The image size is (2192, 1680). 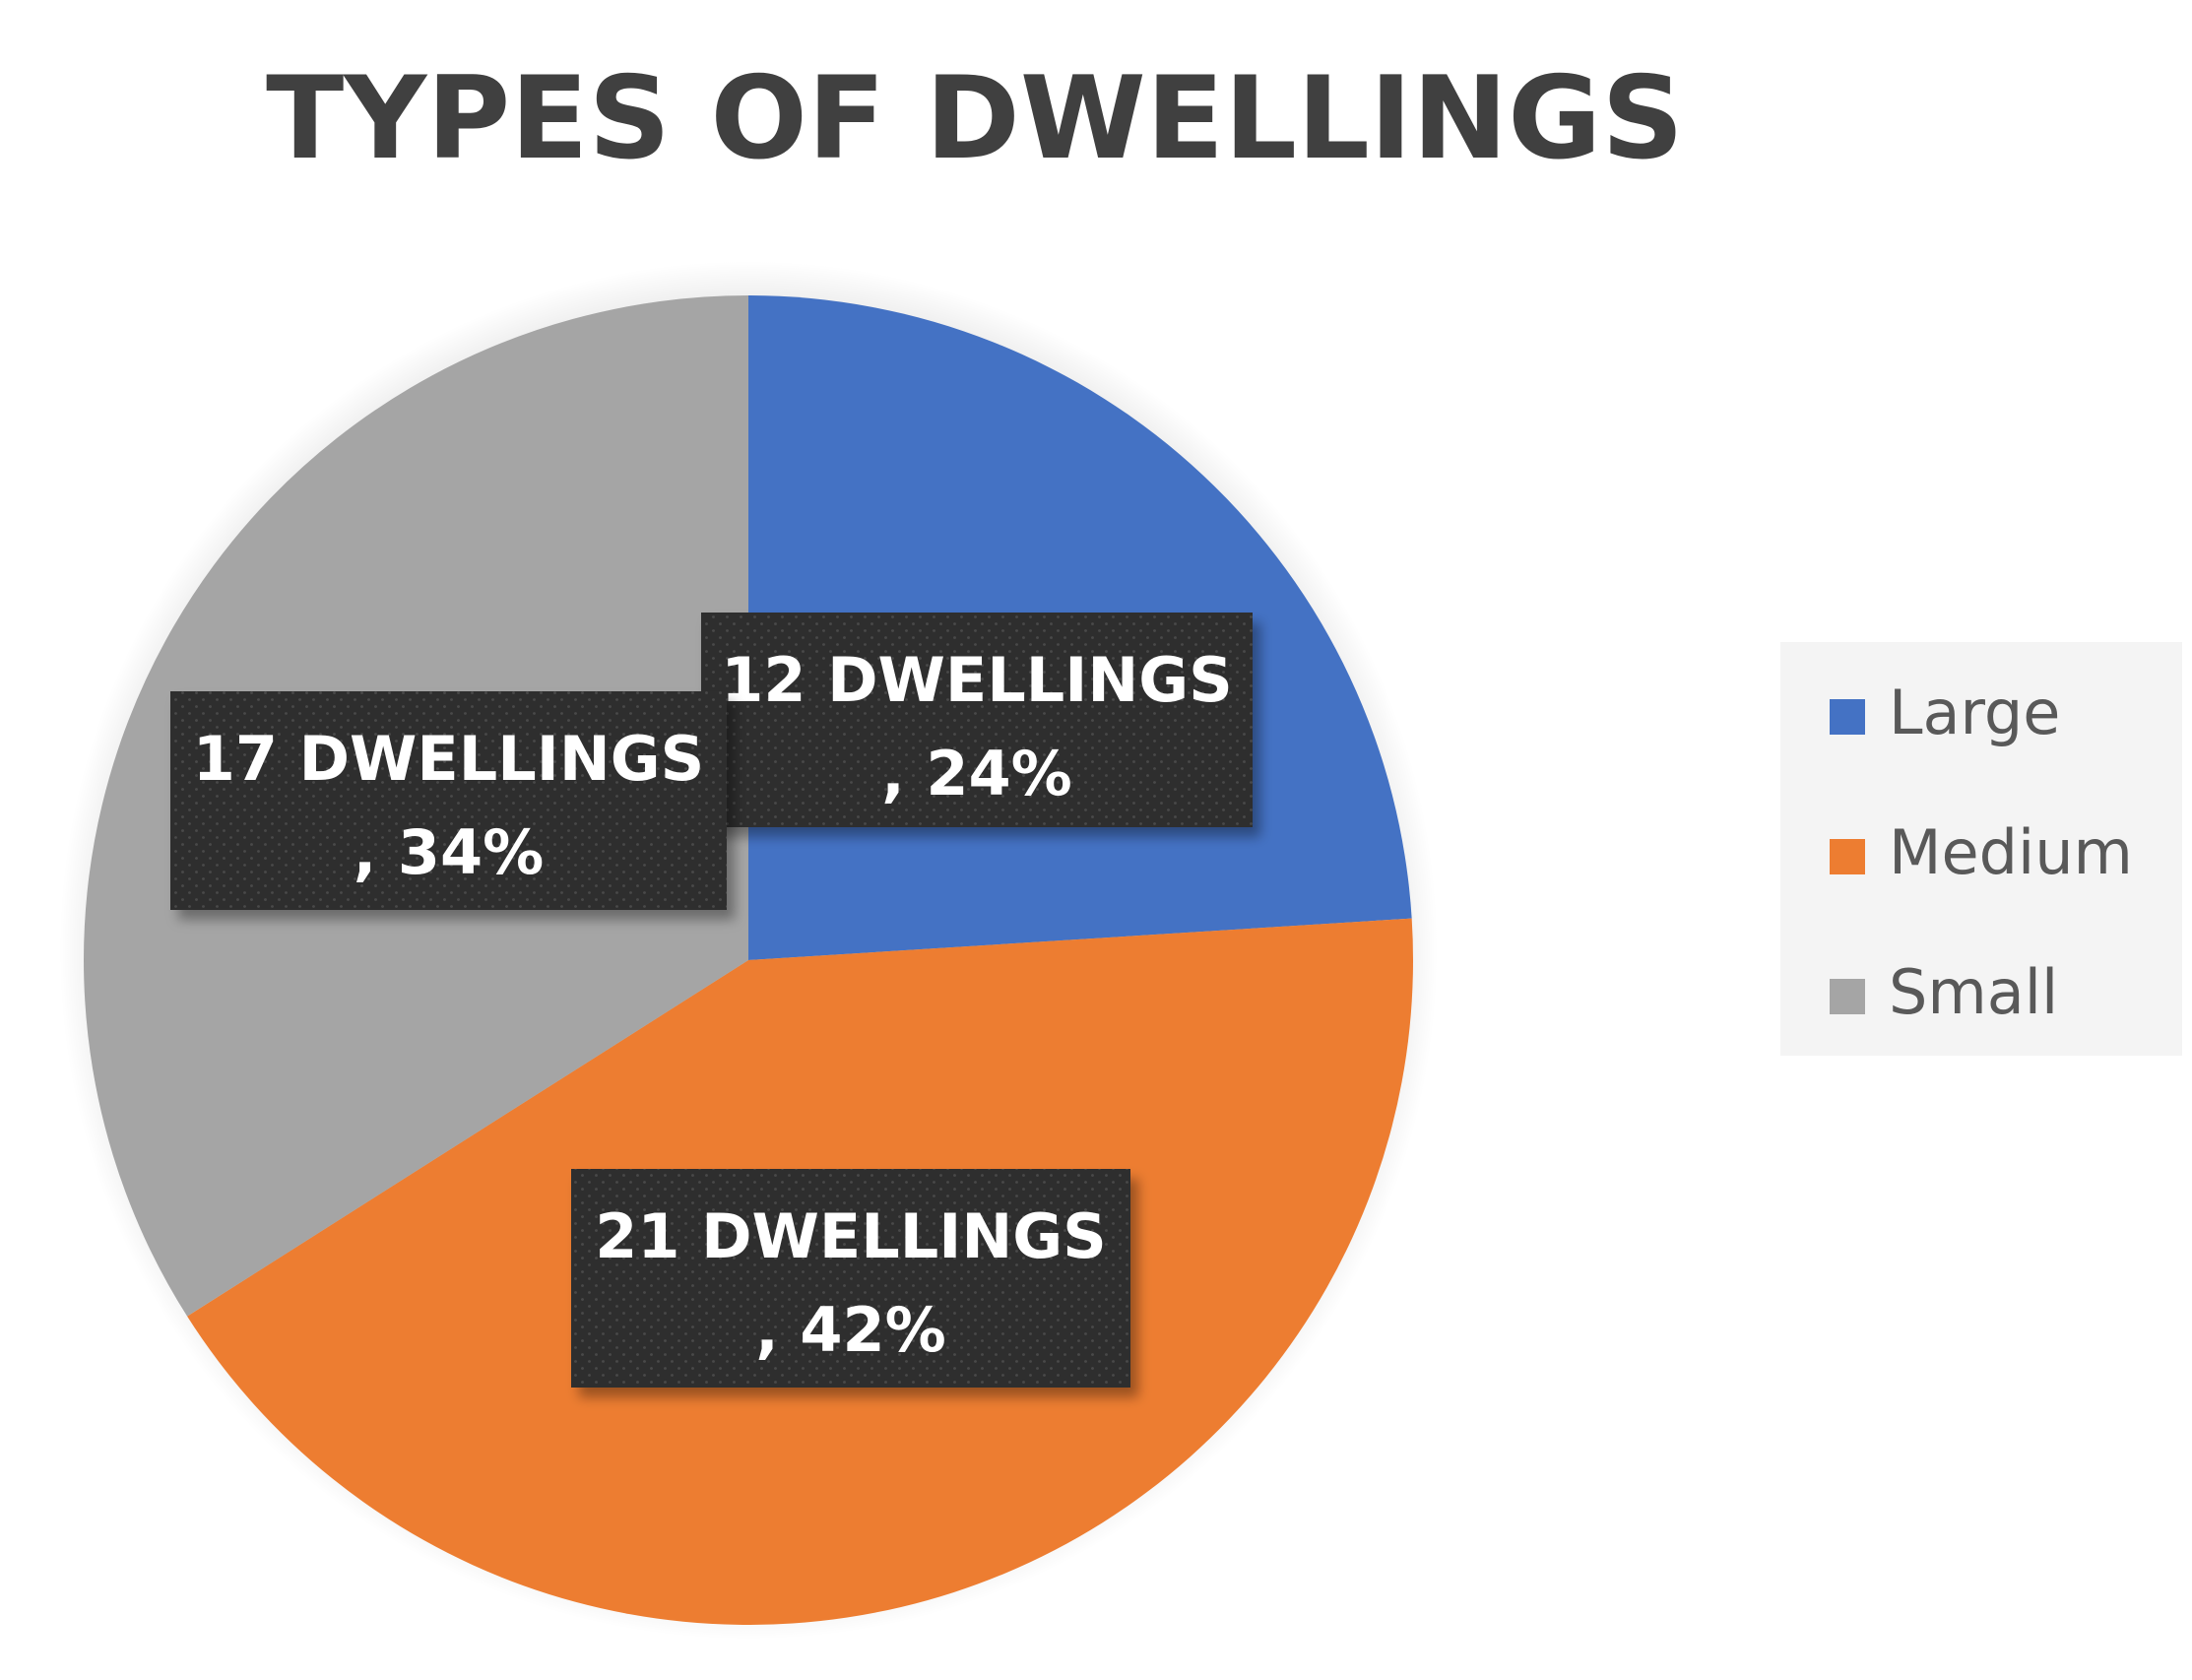 I want to click on legend-label: Medium, so click(x=2011, y=852).